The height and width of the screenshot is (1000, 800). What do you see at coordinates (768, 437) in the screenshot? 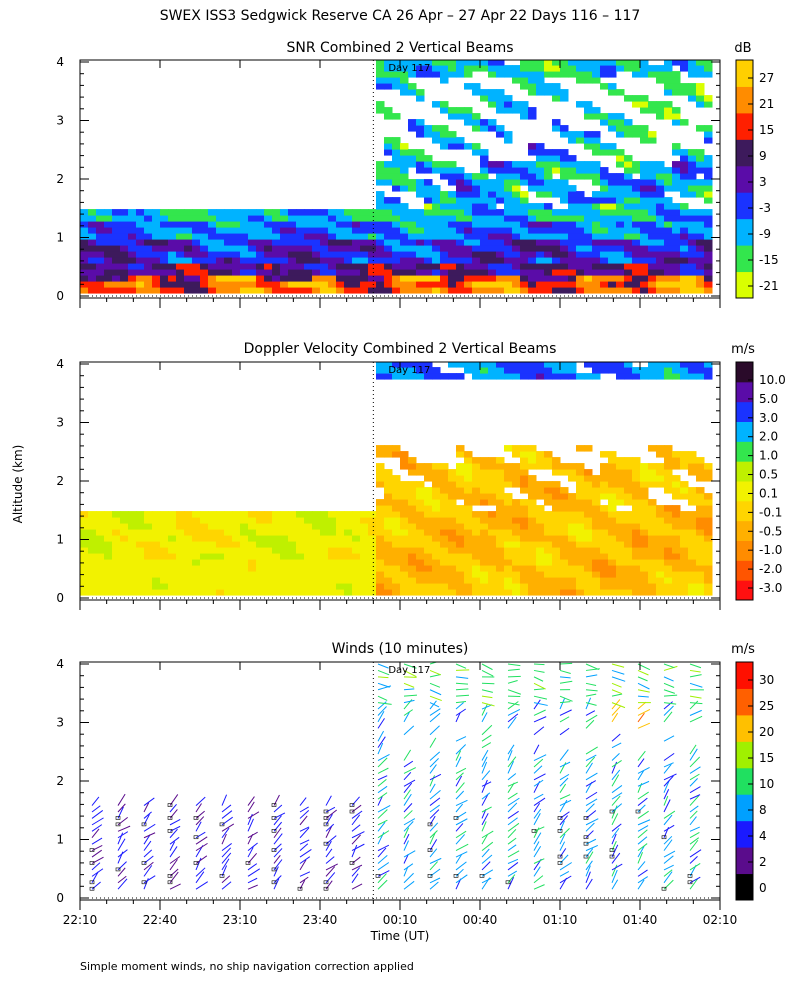
I see `colorbar-label: 2.0` at bounding box center [768, 437].